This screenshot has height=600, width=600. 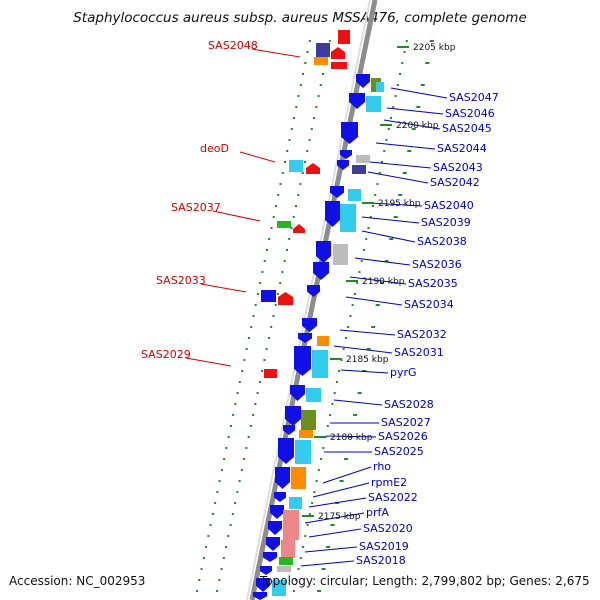 What do you see at coordinates (399, 451) in the screenshot?
I see `gene-label-right: SAS2025` at bounding box center [399, 451].